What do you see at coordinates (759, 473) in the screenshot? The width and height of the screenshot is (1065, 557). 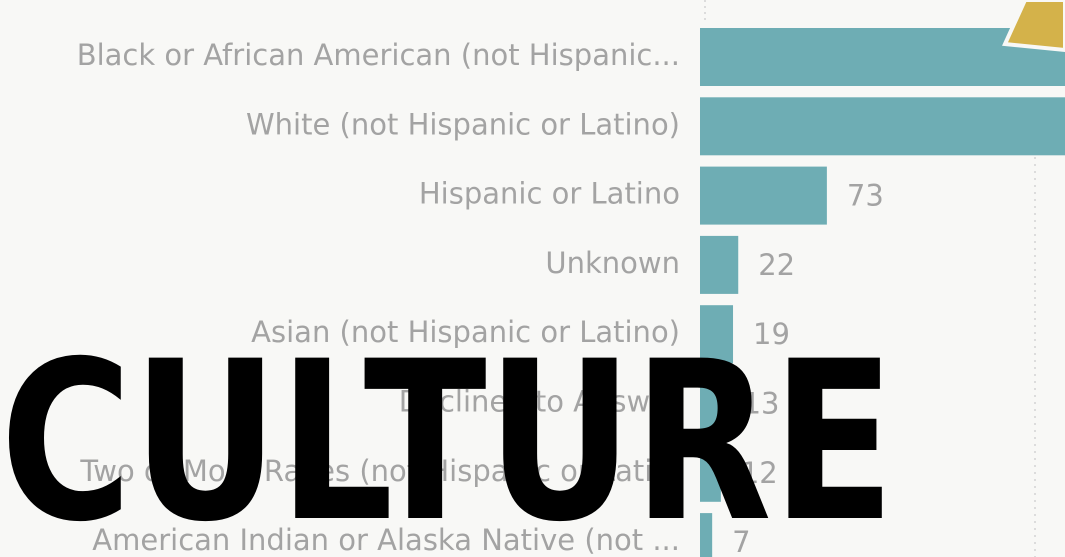 I see `value-label: 12` at bounding box center [759, 473].